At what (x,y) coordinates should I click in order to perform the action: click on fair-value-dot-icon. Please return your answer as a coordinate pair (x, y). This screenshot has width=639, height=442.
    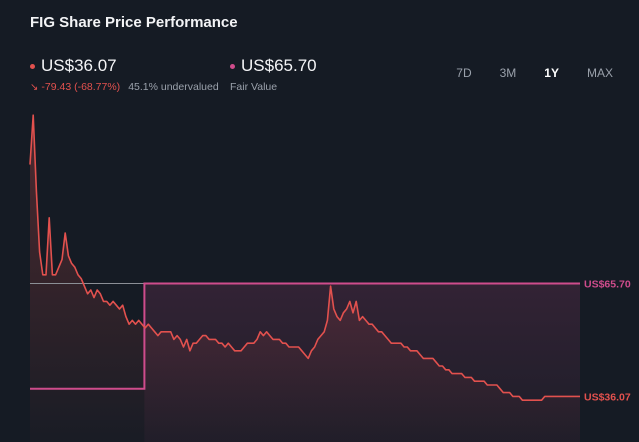
    Looking at the image, I should click on (232, 66).